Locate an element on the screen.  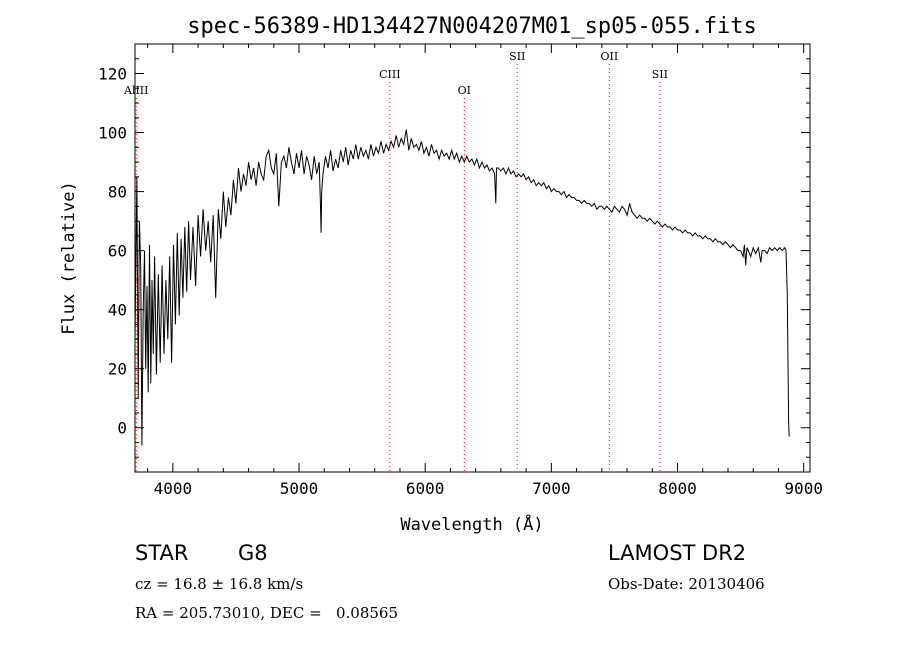
marker-label: CIII is located at coordinates (389, 74).